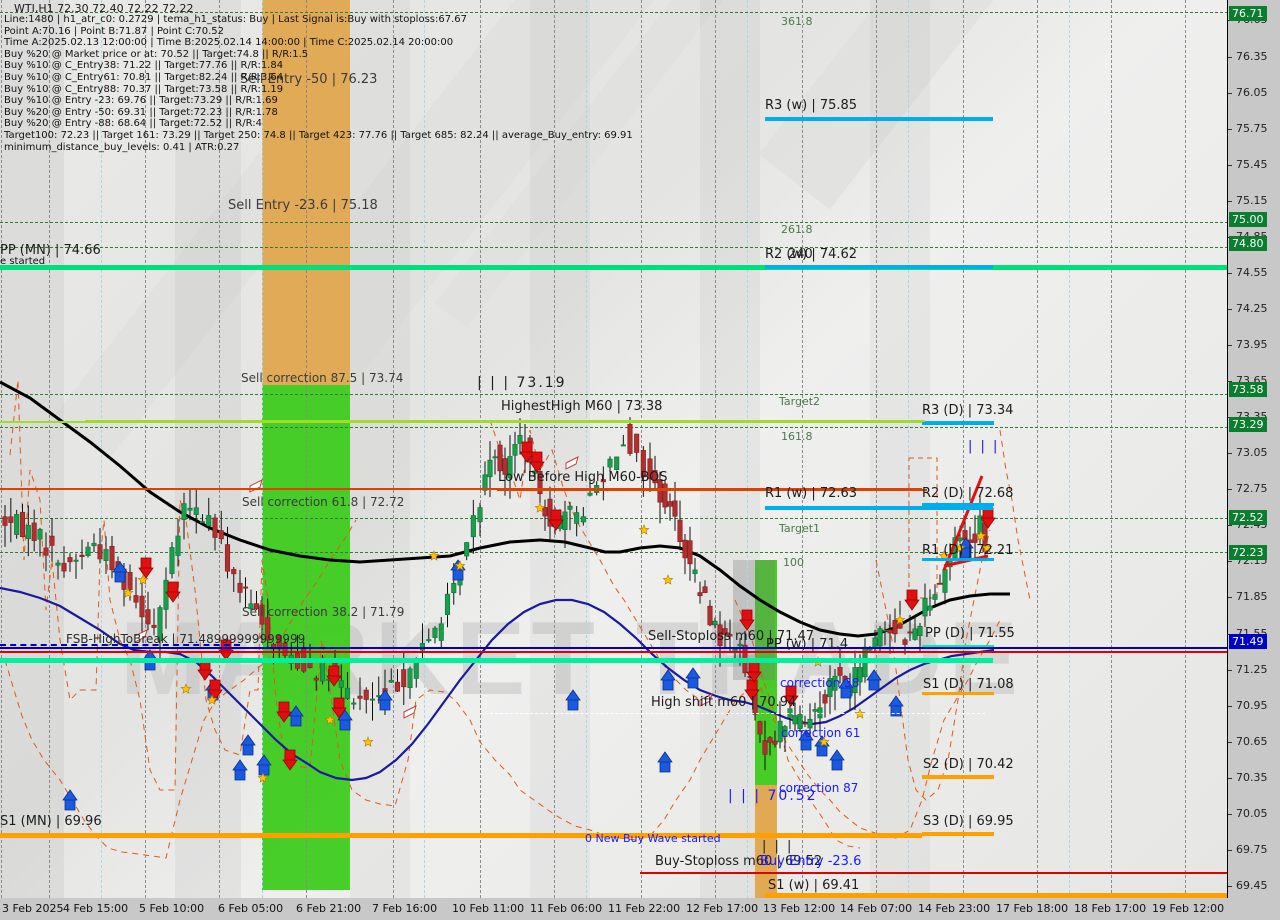 The width and height of the screenshot is (1280, 920). Describe the element at coordinates (505, 421) in the screenshot. I see `level-line-highest-high-m60` at that location.